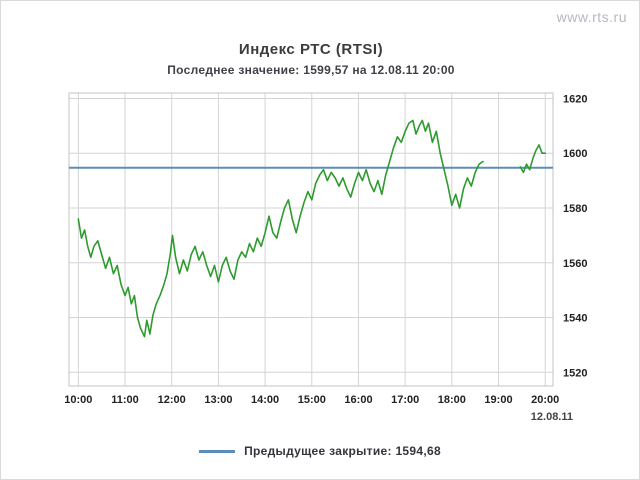  What do you see at coordinates (498, 400) in the screenshot?
I see `x-axis-tick-label: 19:00` at bounding box center [498, 400].